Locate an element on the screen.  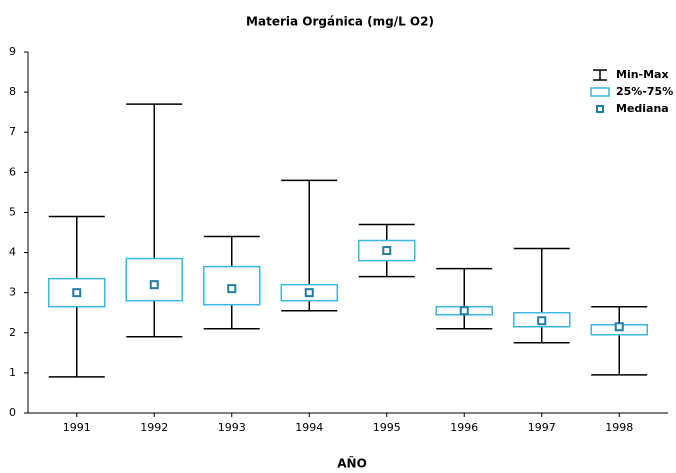
x-tick-label: 1996 is located at coordinates (464, 427).